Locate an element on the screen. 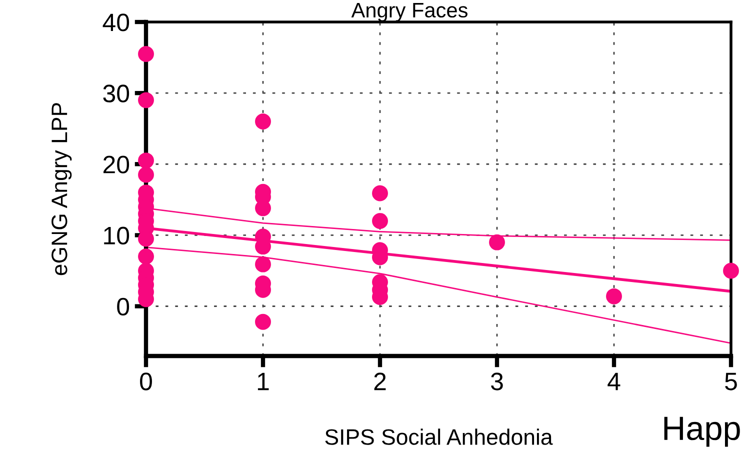 Image resolution: width=745 pixels, height=449 pixels. x-axis-title: SIPS Social Anhedonia is located at coordinates (439, 436).